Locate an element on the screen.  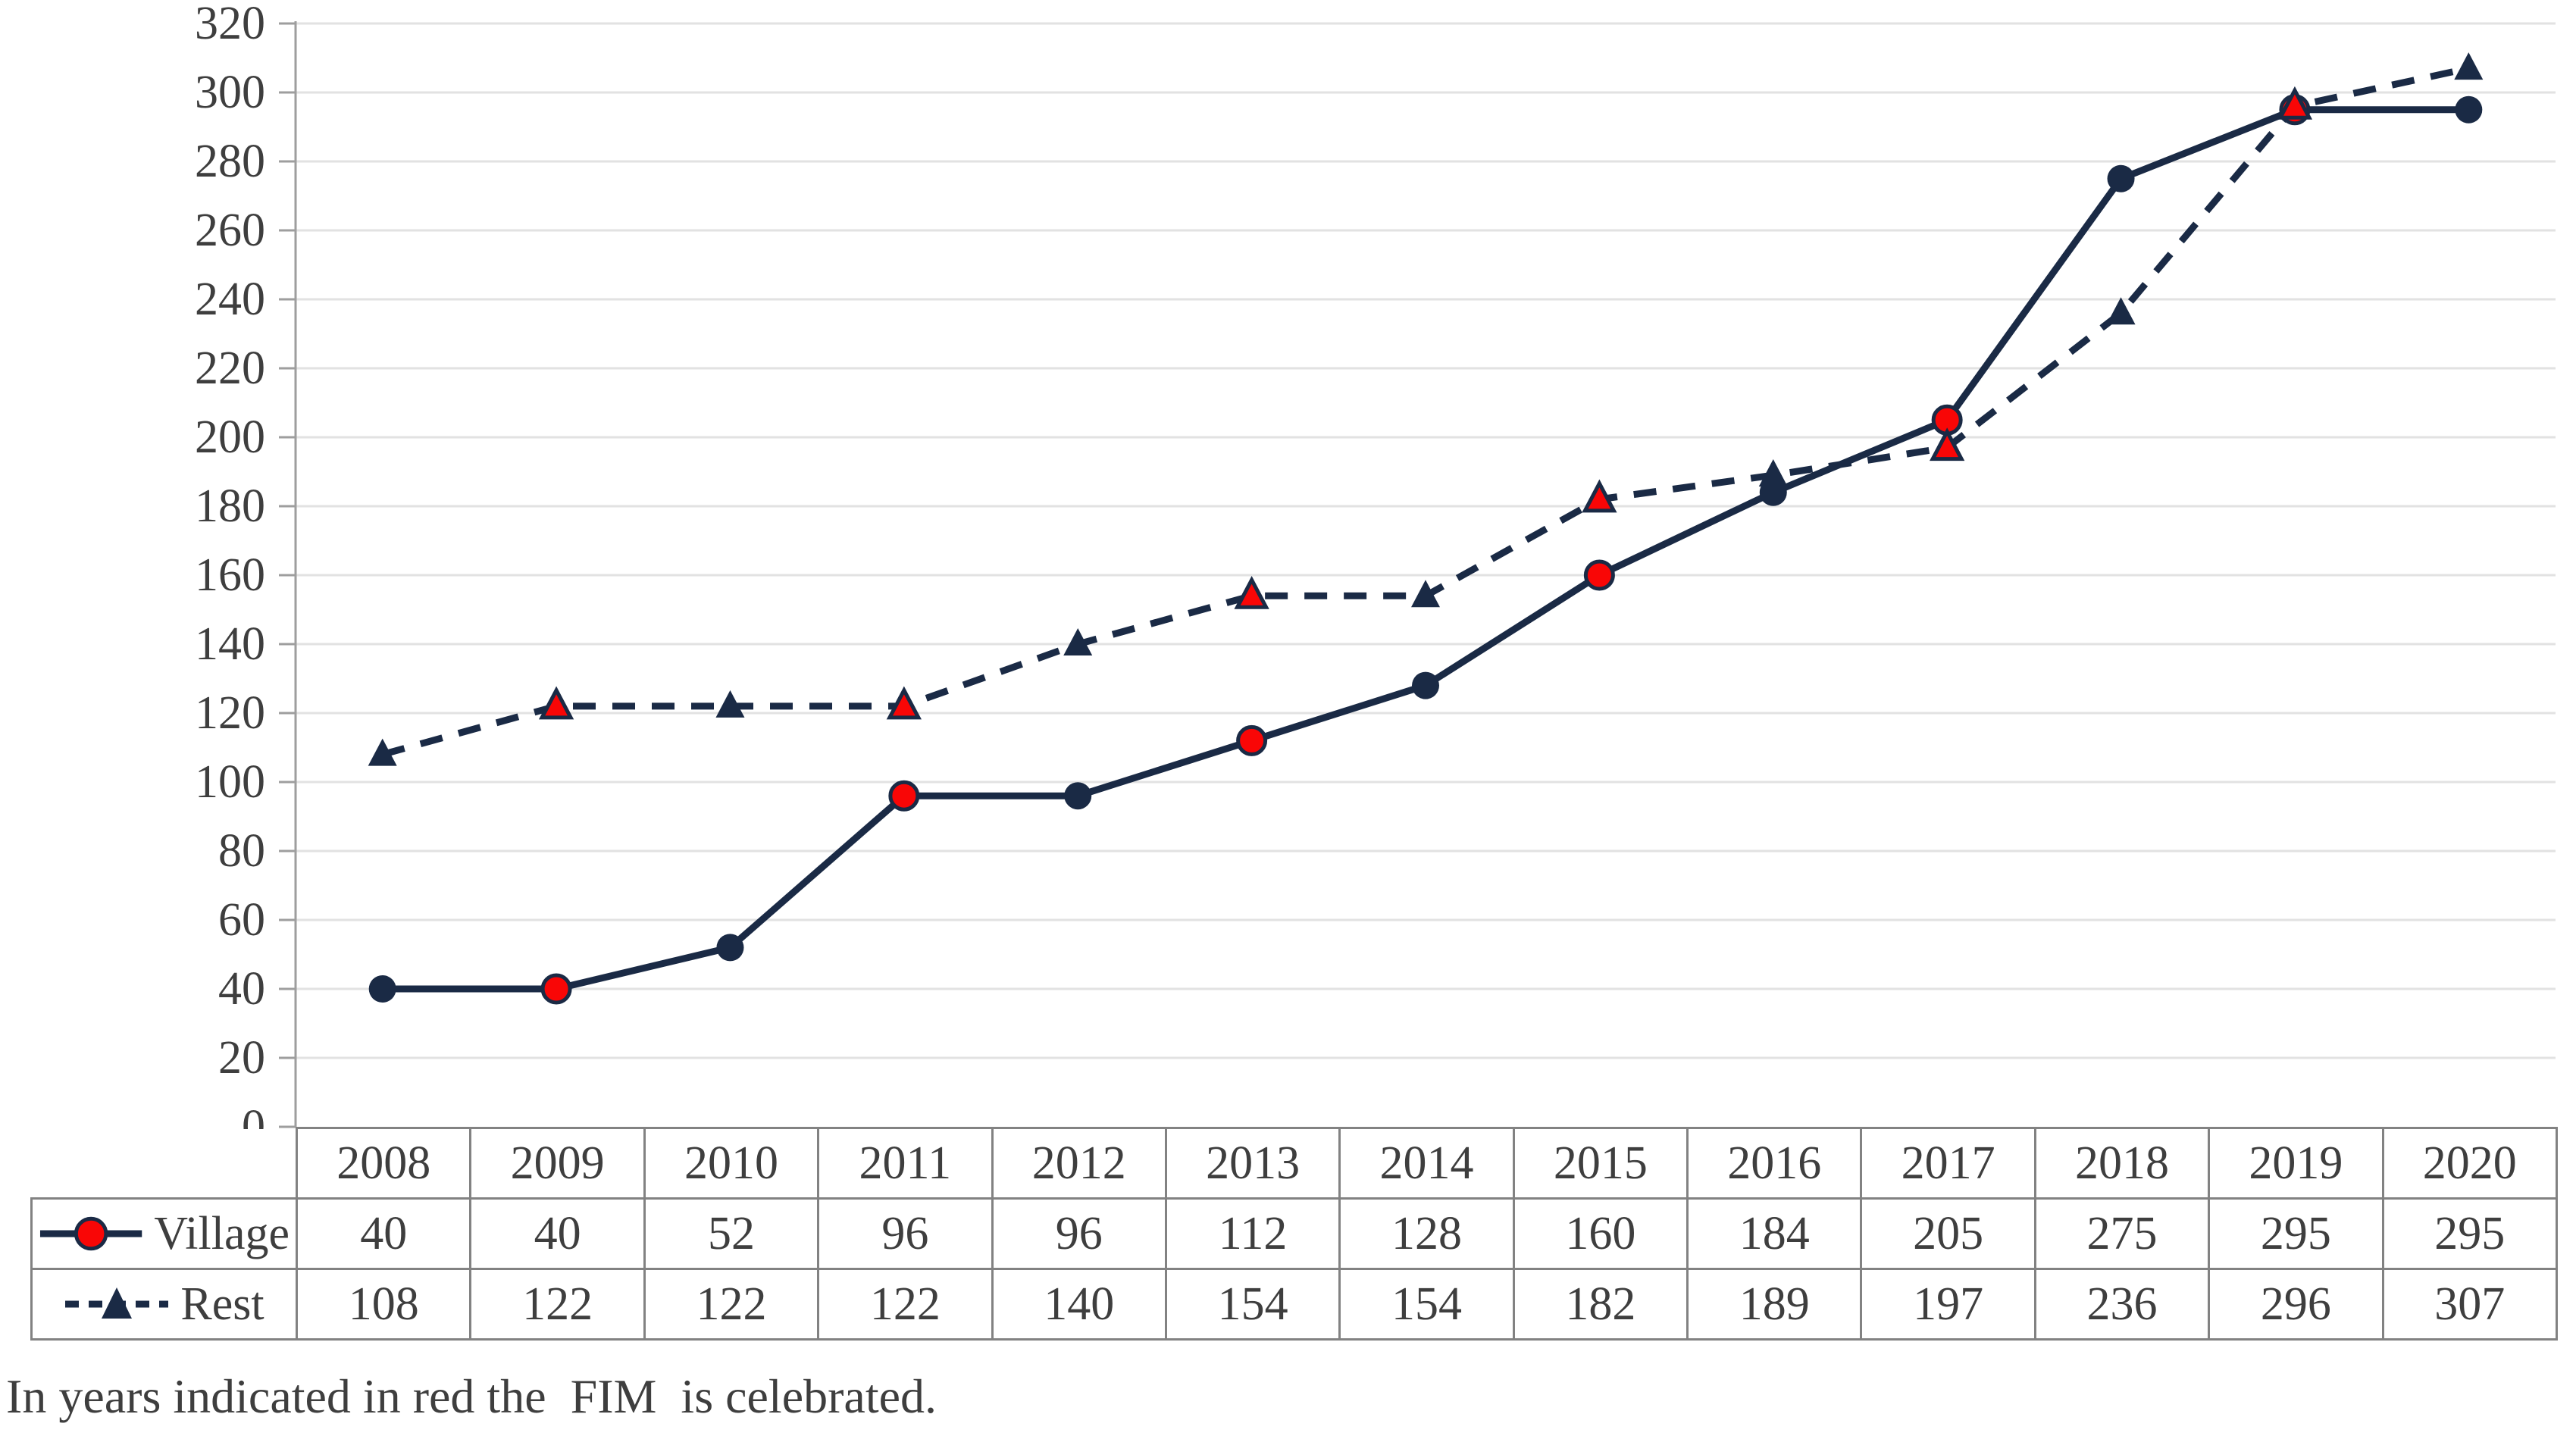
marker-village-2014 is located at coordinates (1426, 685).